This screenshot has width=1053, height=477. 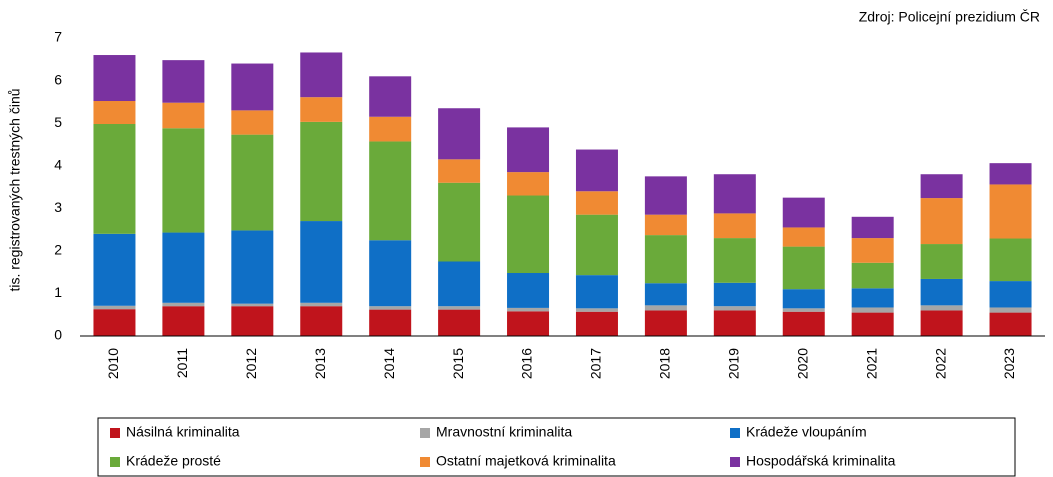 I want to click on legend-box, so click(x=556, y=447).